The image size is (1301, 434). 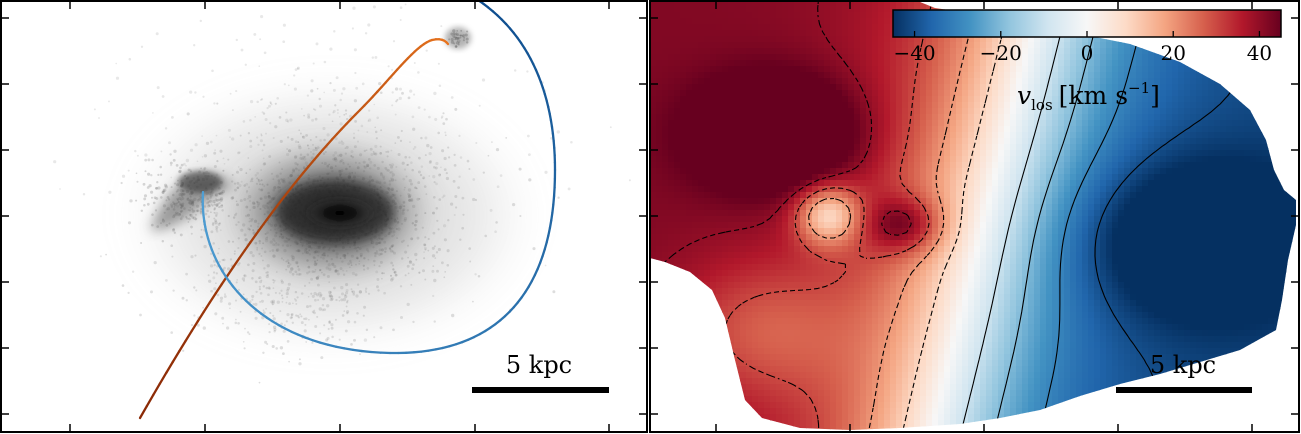 I want to click on colorbar-tick-label: 40, so click(x=1259, y=53).